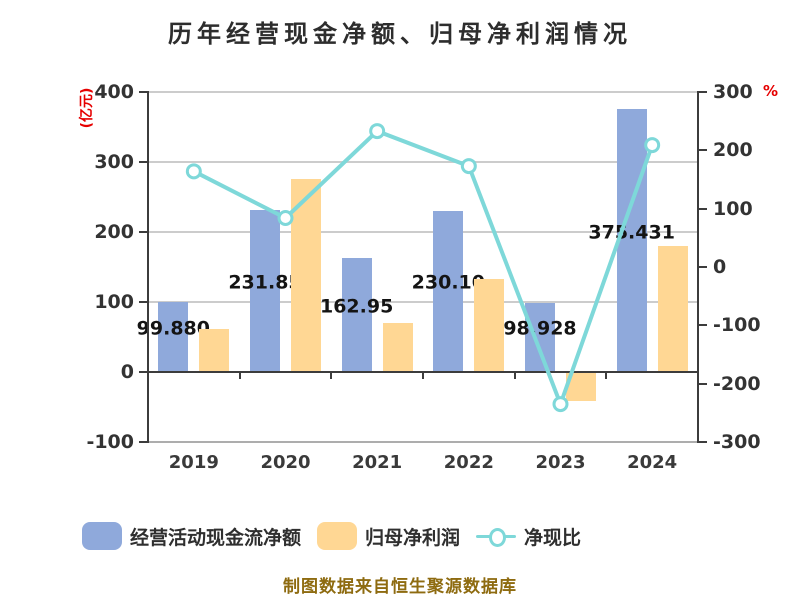 The width and height of the screenshot is (800, 600). Describe the element at coordinates (652, 462) in the screenshot. I see `x-axis-tick-label: 2024` at that location.